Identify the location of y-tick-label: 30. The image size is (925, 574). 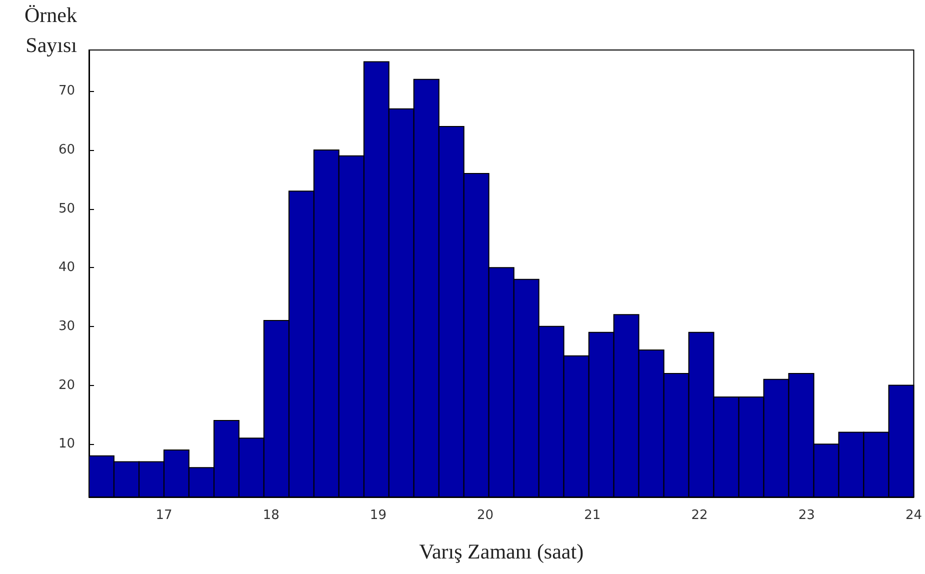
(66, 326).